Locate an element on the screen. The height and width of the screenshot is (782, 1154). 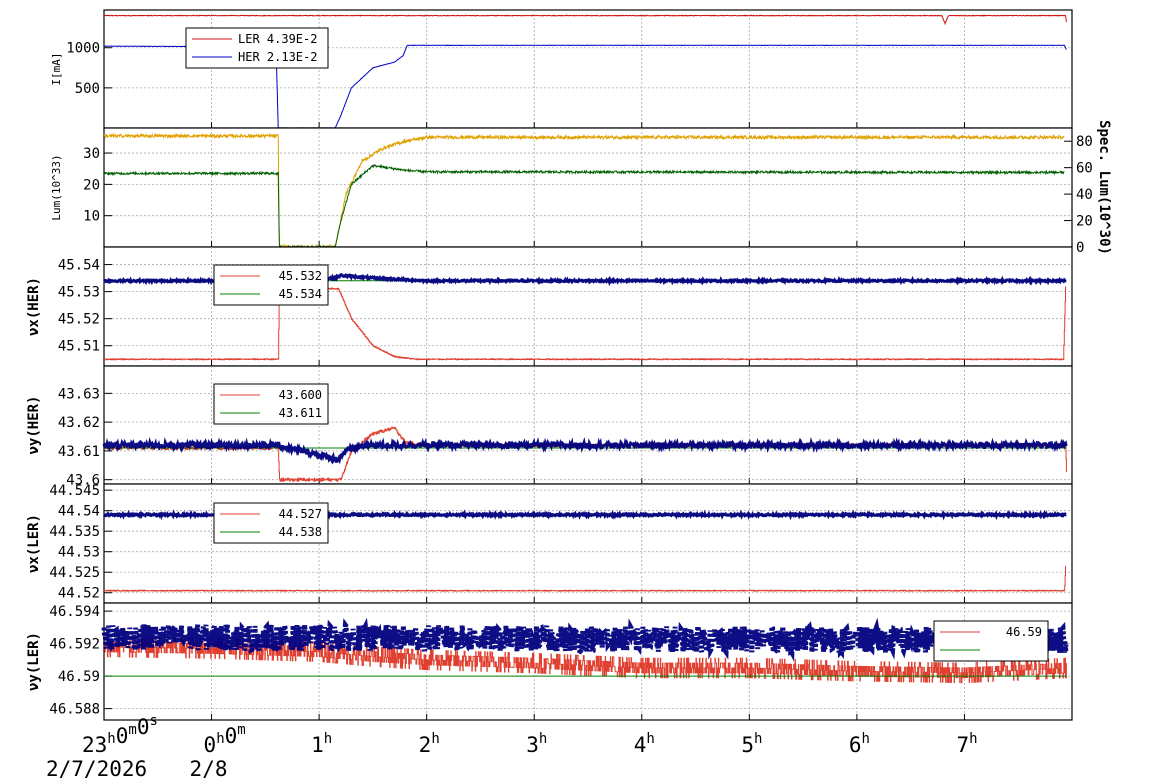
x-tick-label-text: 6h is located at coordinates (859, 744).